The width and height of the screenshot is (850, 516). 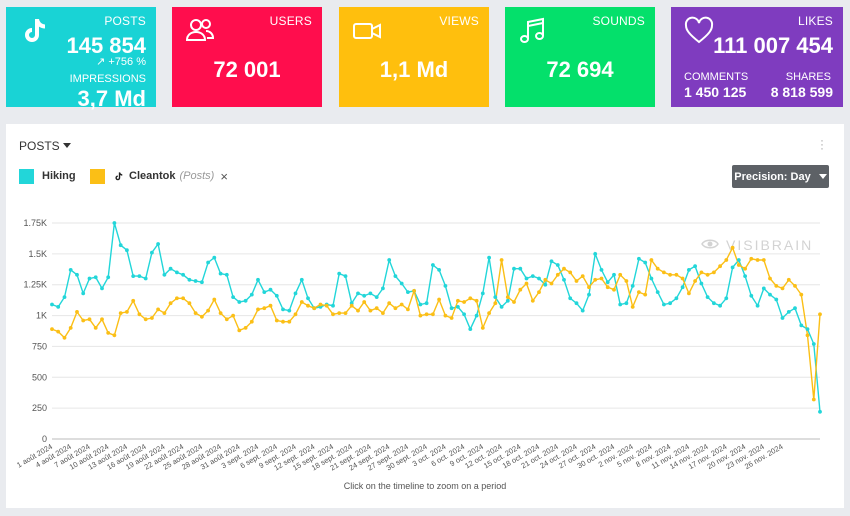 What do you see at coordinates (822, 144) in the screenshot?
I see `more-options-icon: · · ·` at bounding box center [822, 144].